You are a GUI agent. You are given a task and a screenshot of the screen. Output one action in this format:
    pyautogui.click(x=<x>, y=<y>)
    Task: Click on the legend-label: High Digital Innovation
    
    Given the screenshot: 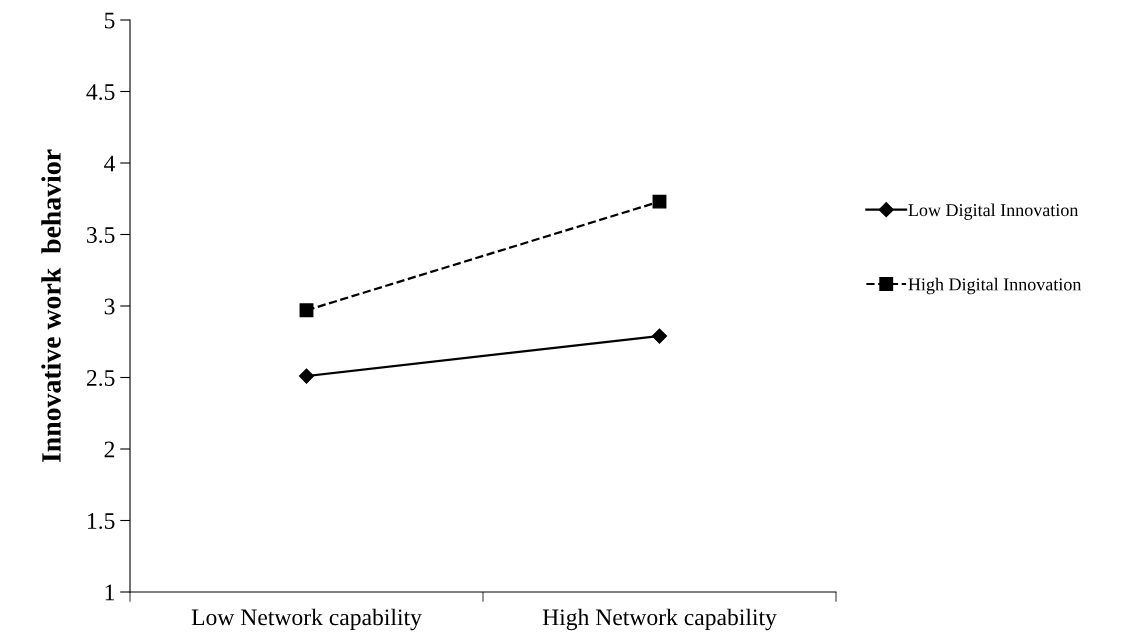 What is the action you would take?
    pyautogui.click(x=995, y=286)
    